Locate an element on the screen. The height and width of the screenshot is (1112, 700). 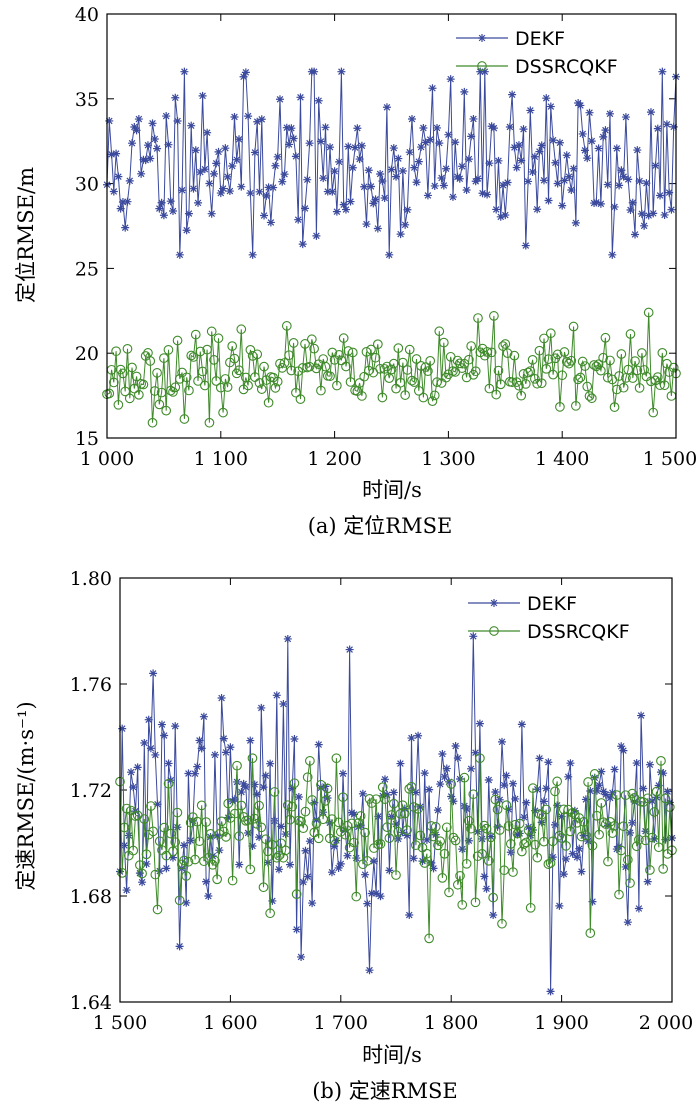
chart-b-series-dssrcqkf is located at coordinates (396, 848).